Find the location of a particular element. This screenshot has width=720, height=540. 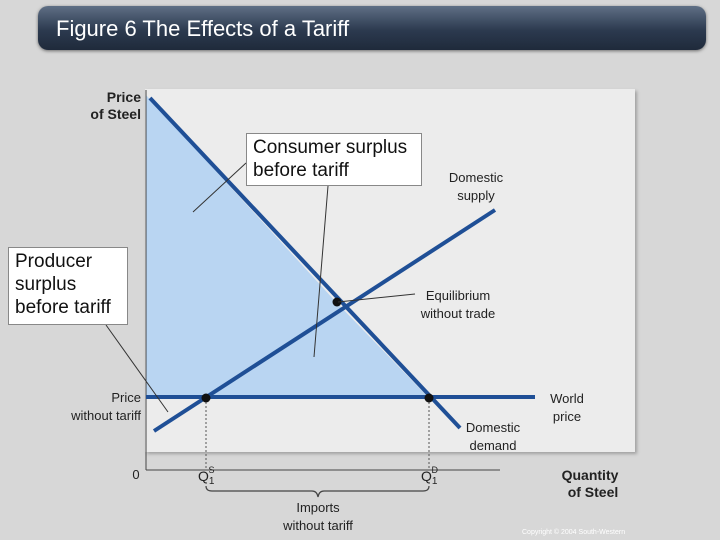

qd-label-q: Q is located at coordinates (426, 476).